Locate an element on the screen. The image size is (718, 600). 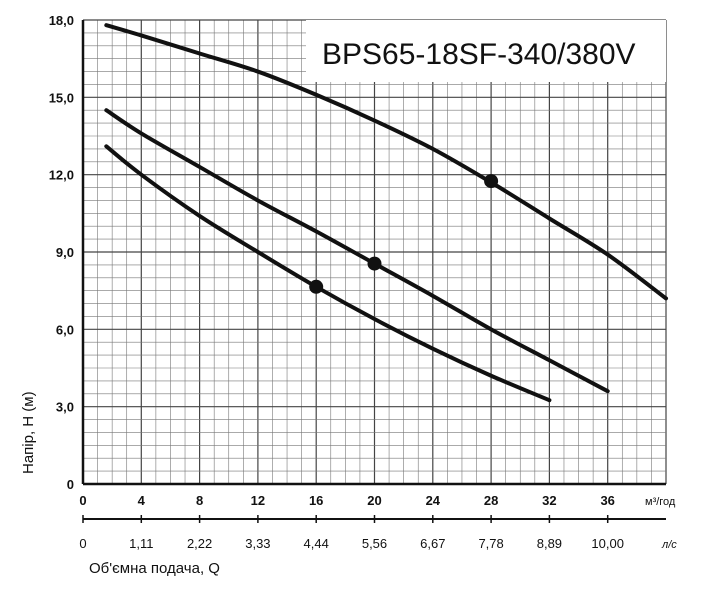
x-tick-label: 4 is located at coordinates (142, 500).